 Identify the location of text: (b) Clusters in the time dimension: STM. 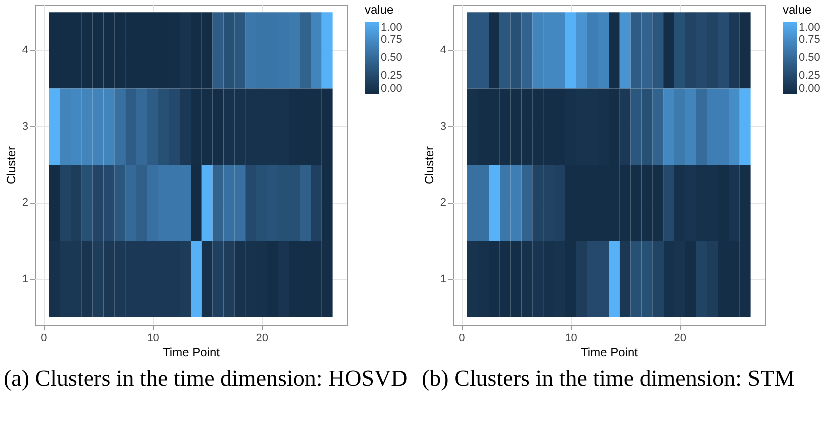
(608, 379).